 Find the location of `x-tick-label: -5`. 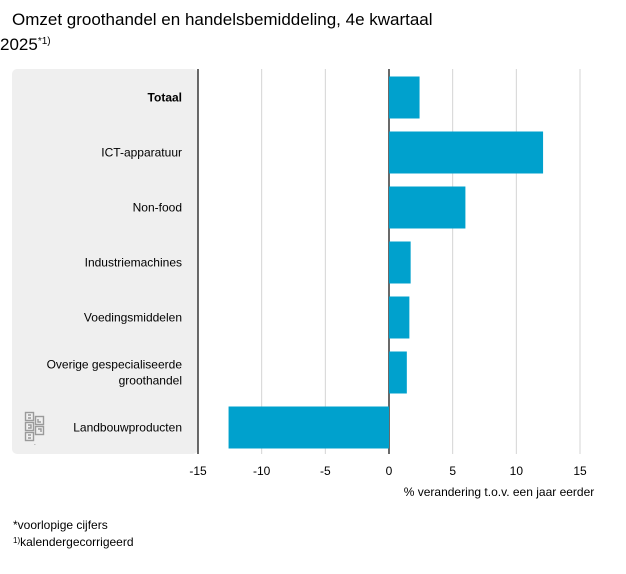

x-tick-label: -5 is located at coordinates (325, 471).